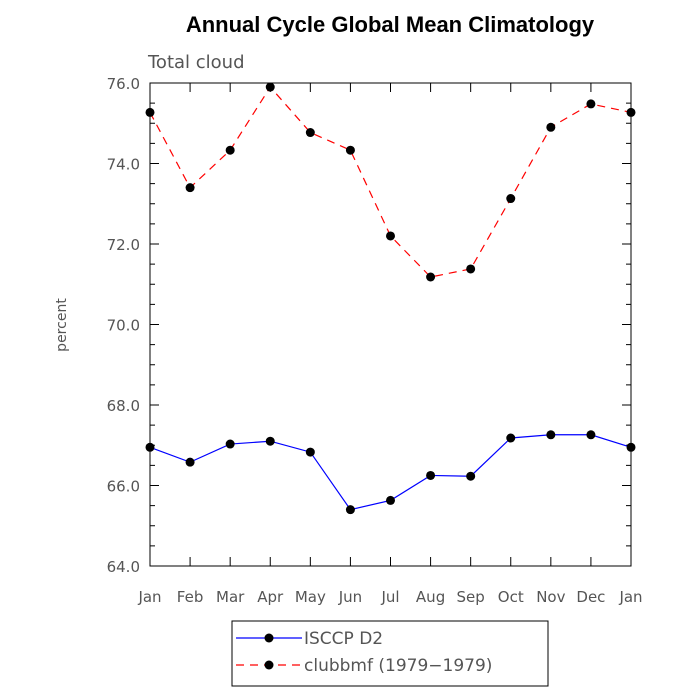 This screenshot has width=700, height=700. Describe the element at coordinates (123, 245) in the screenshot. I see `y-tick-label: 72.0` at that location.